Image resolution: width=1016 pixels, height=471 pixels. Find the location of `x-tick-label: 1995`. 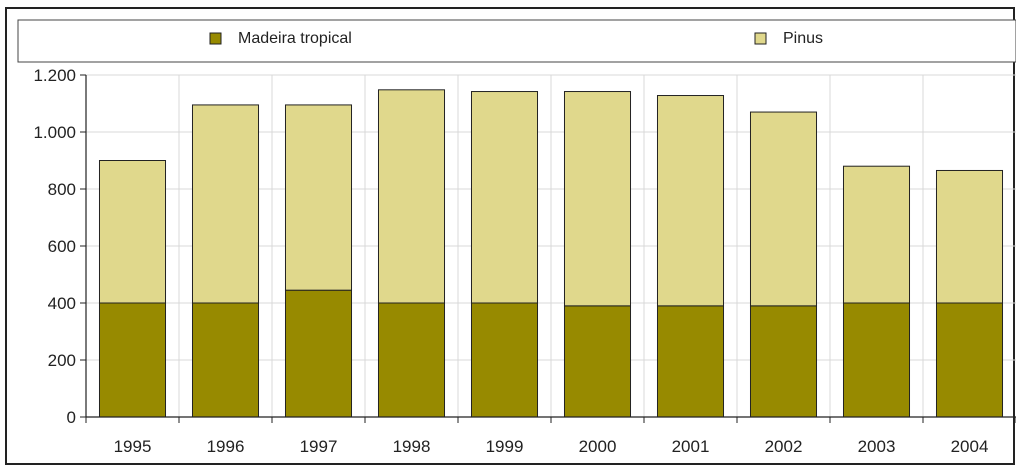

x-tick-label: 1995 is located at coordinates (133, 446).